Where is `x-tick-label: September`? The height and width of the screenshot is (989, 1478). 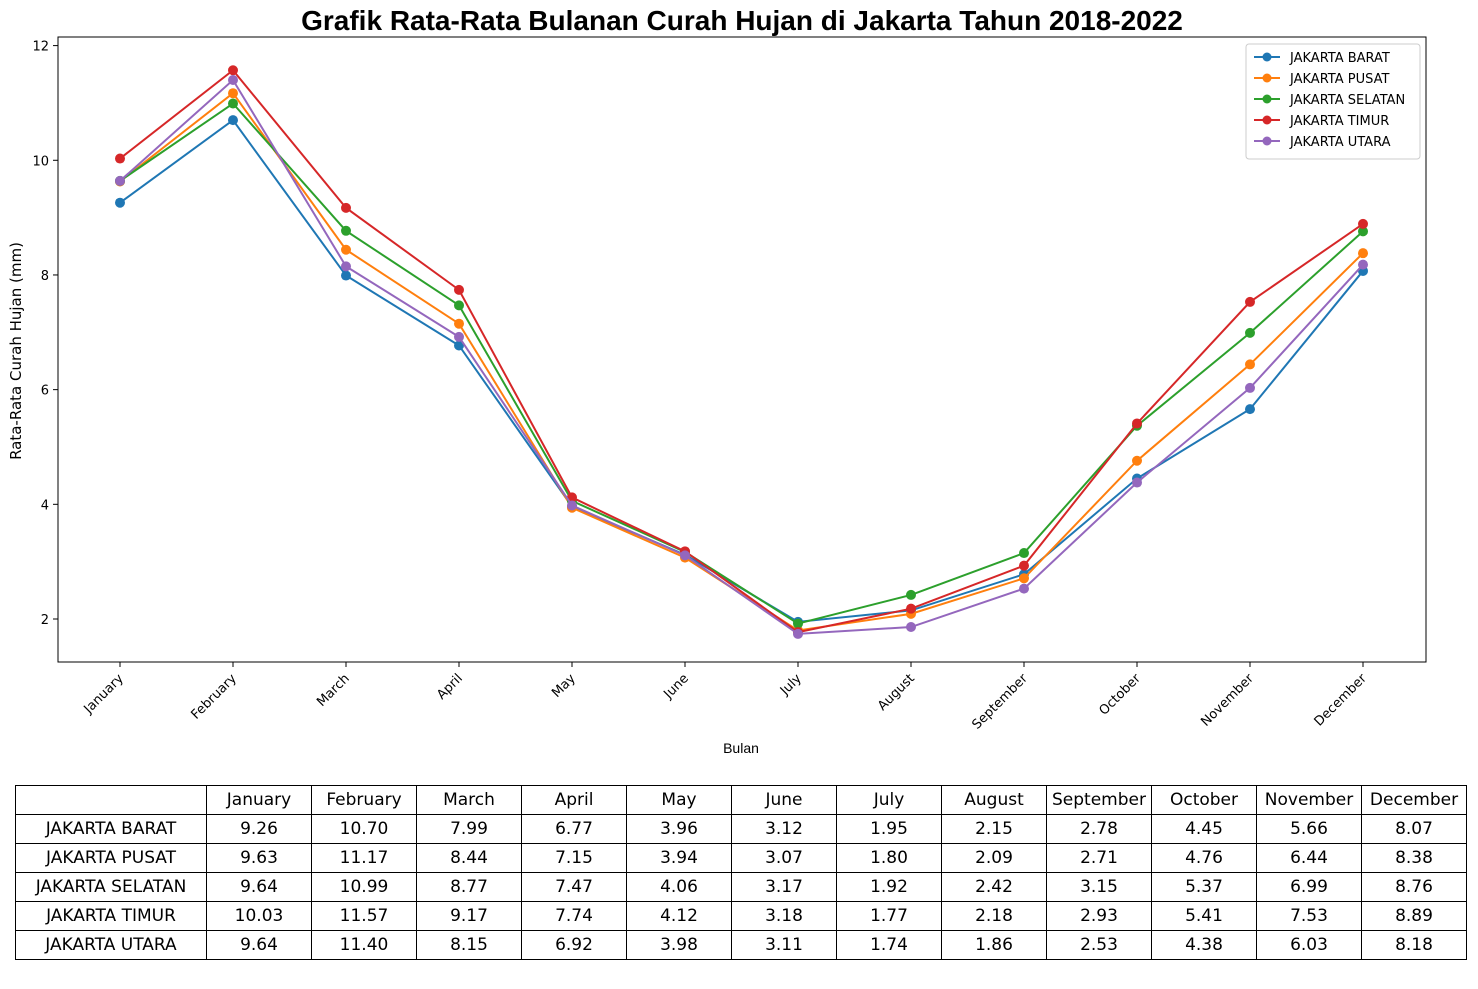 x-tick-label: September is located at coordinates (1000, 702).